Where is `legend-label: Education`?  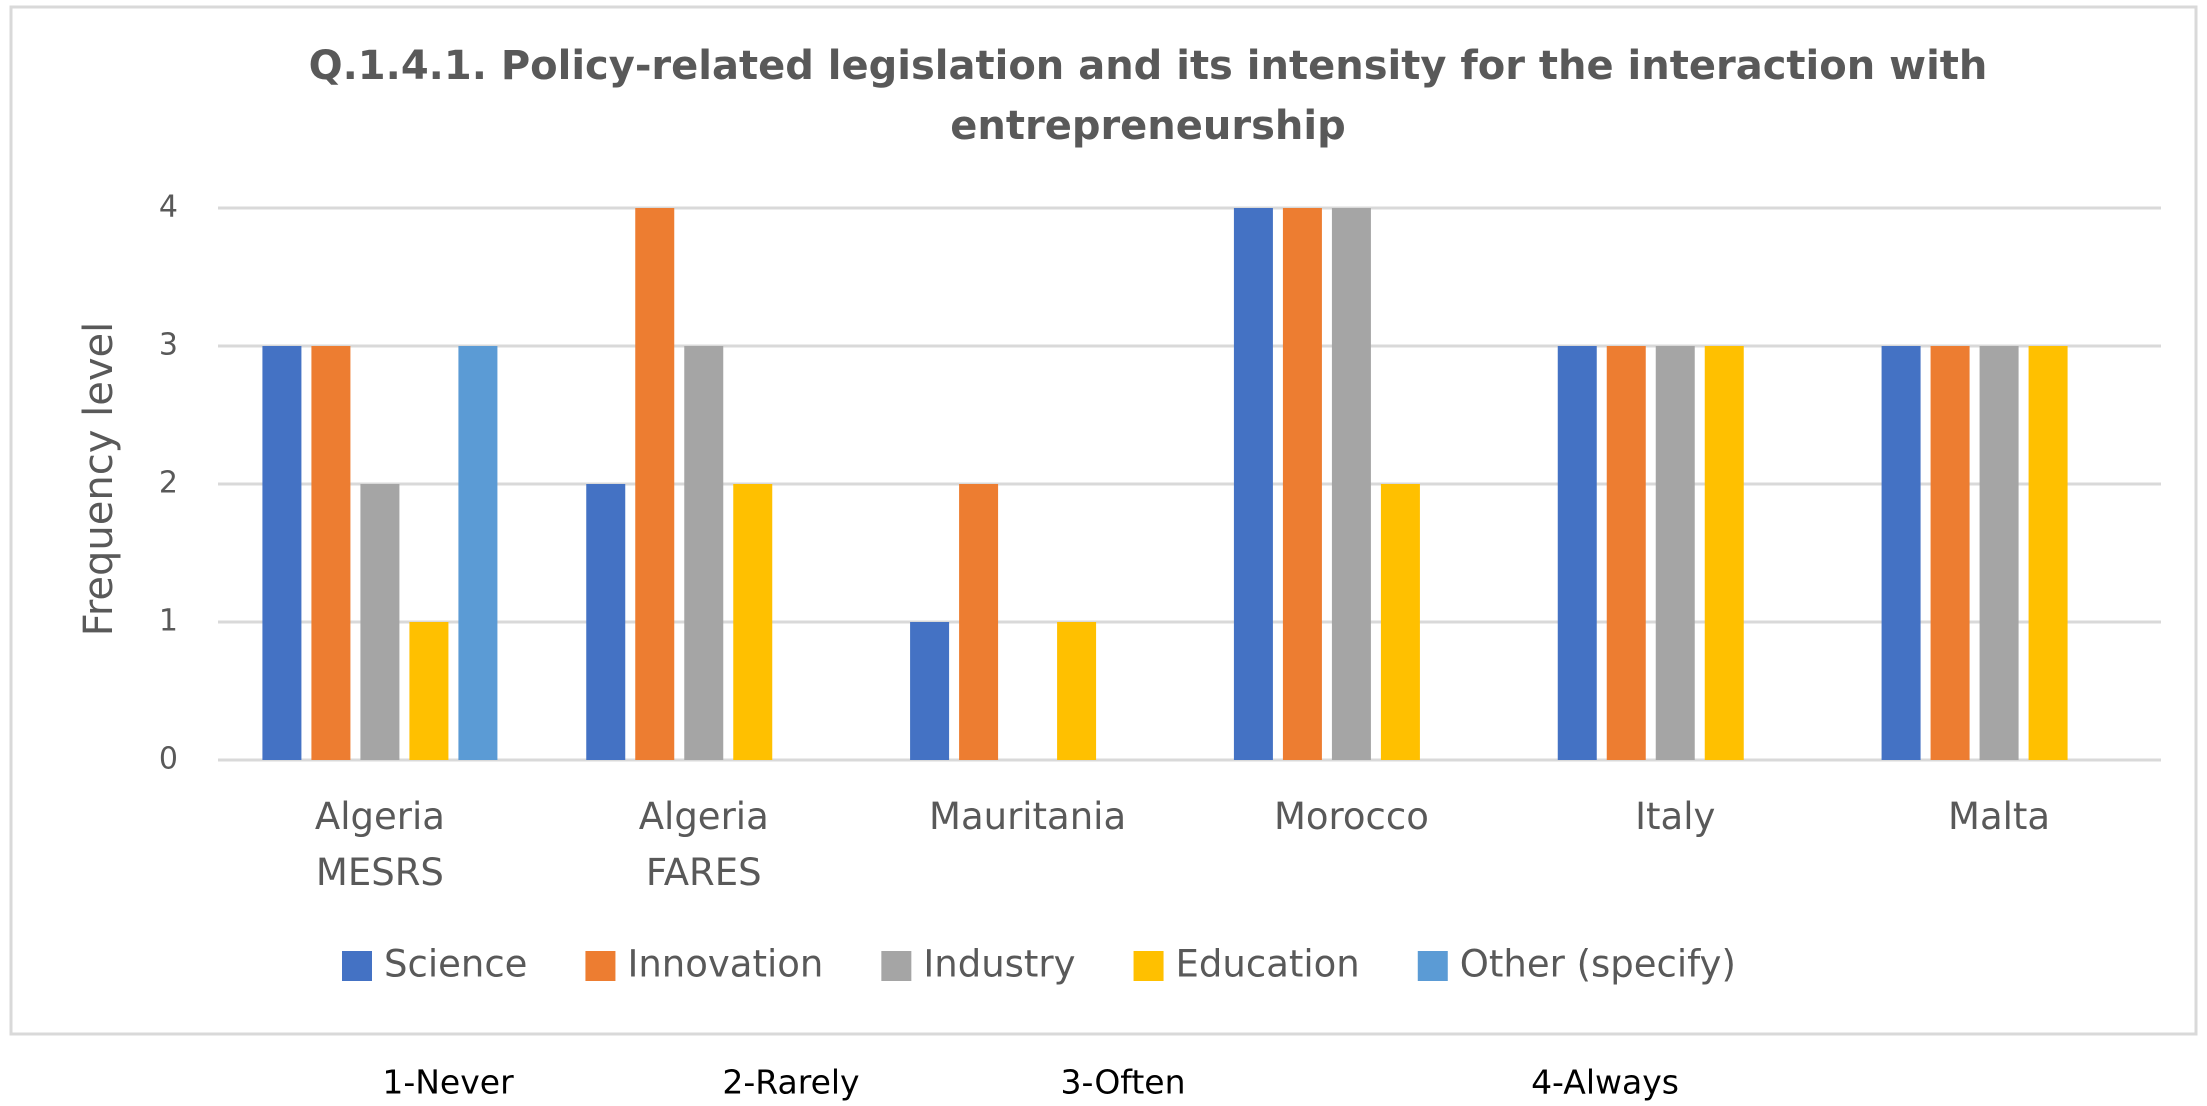 legend-label: Education is located at coordinates (1268, 964).